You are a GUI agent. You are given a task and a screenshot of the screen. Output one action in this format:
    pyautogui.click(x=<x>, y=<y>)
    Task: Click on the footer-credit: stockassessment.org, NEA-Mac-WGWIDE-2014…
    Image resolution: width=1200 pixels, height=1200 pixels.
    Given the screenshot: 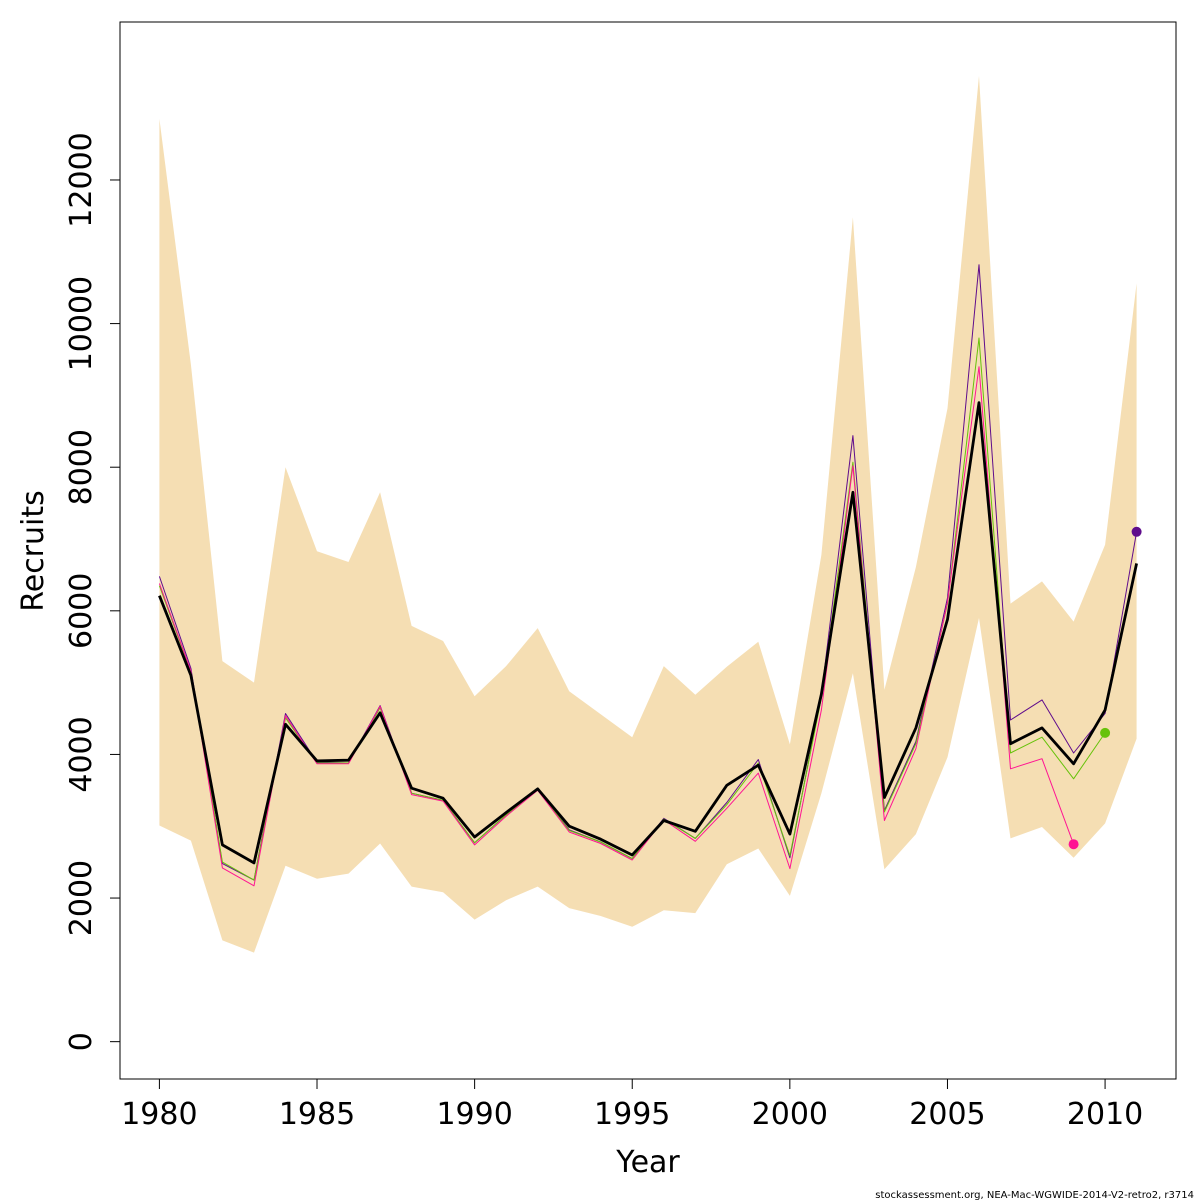 What is the action you would take?
    pyautogui.click(x=1034, y=1195)
    